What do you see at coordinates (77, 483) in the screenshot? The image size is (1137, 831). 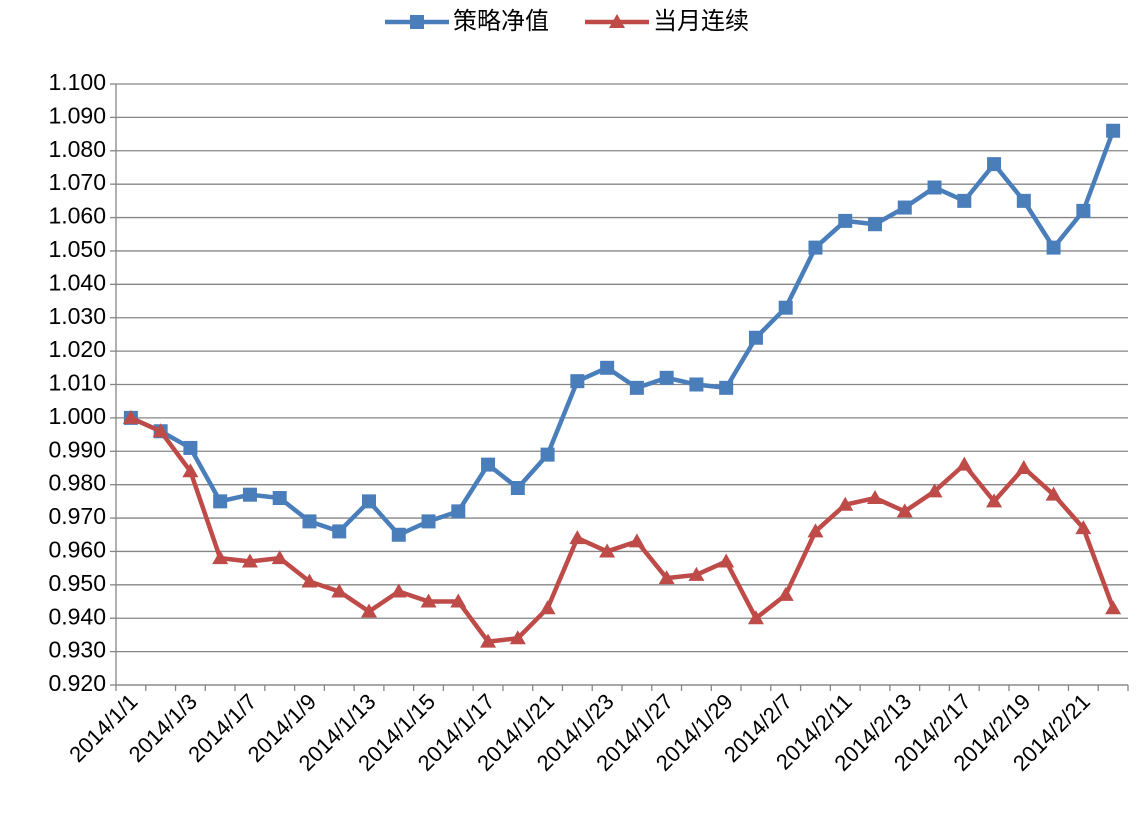 I see `y-tick-label: 0.980` at bounding box center [77, 483].